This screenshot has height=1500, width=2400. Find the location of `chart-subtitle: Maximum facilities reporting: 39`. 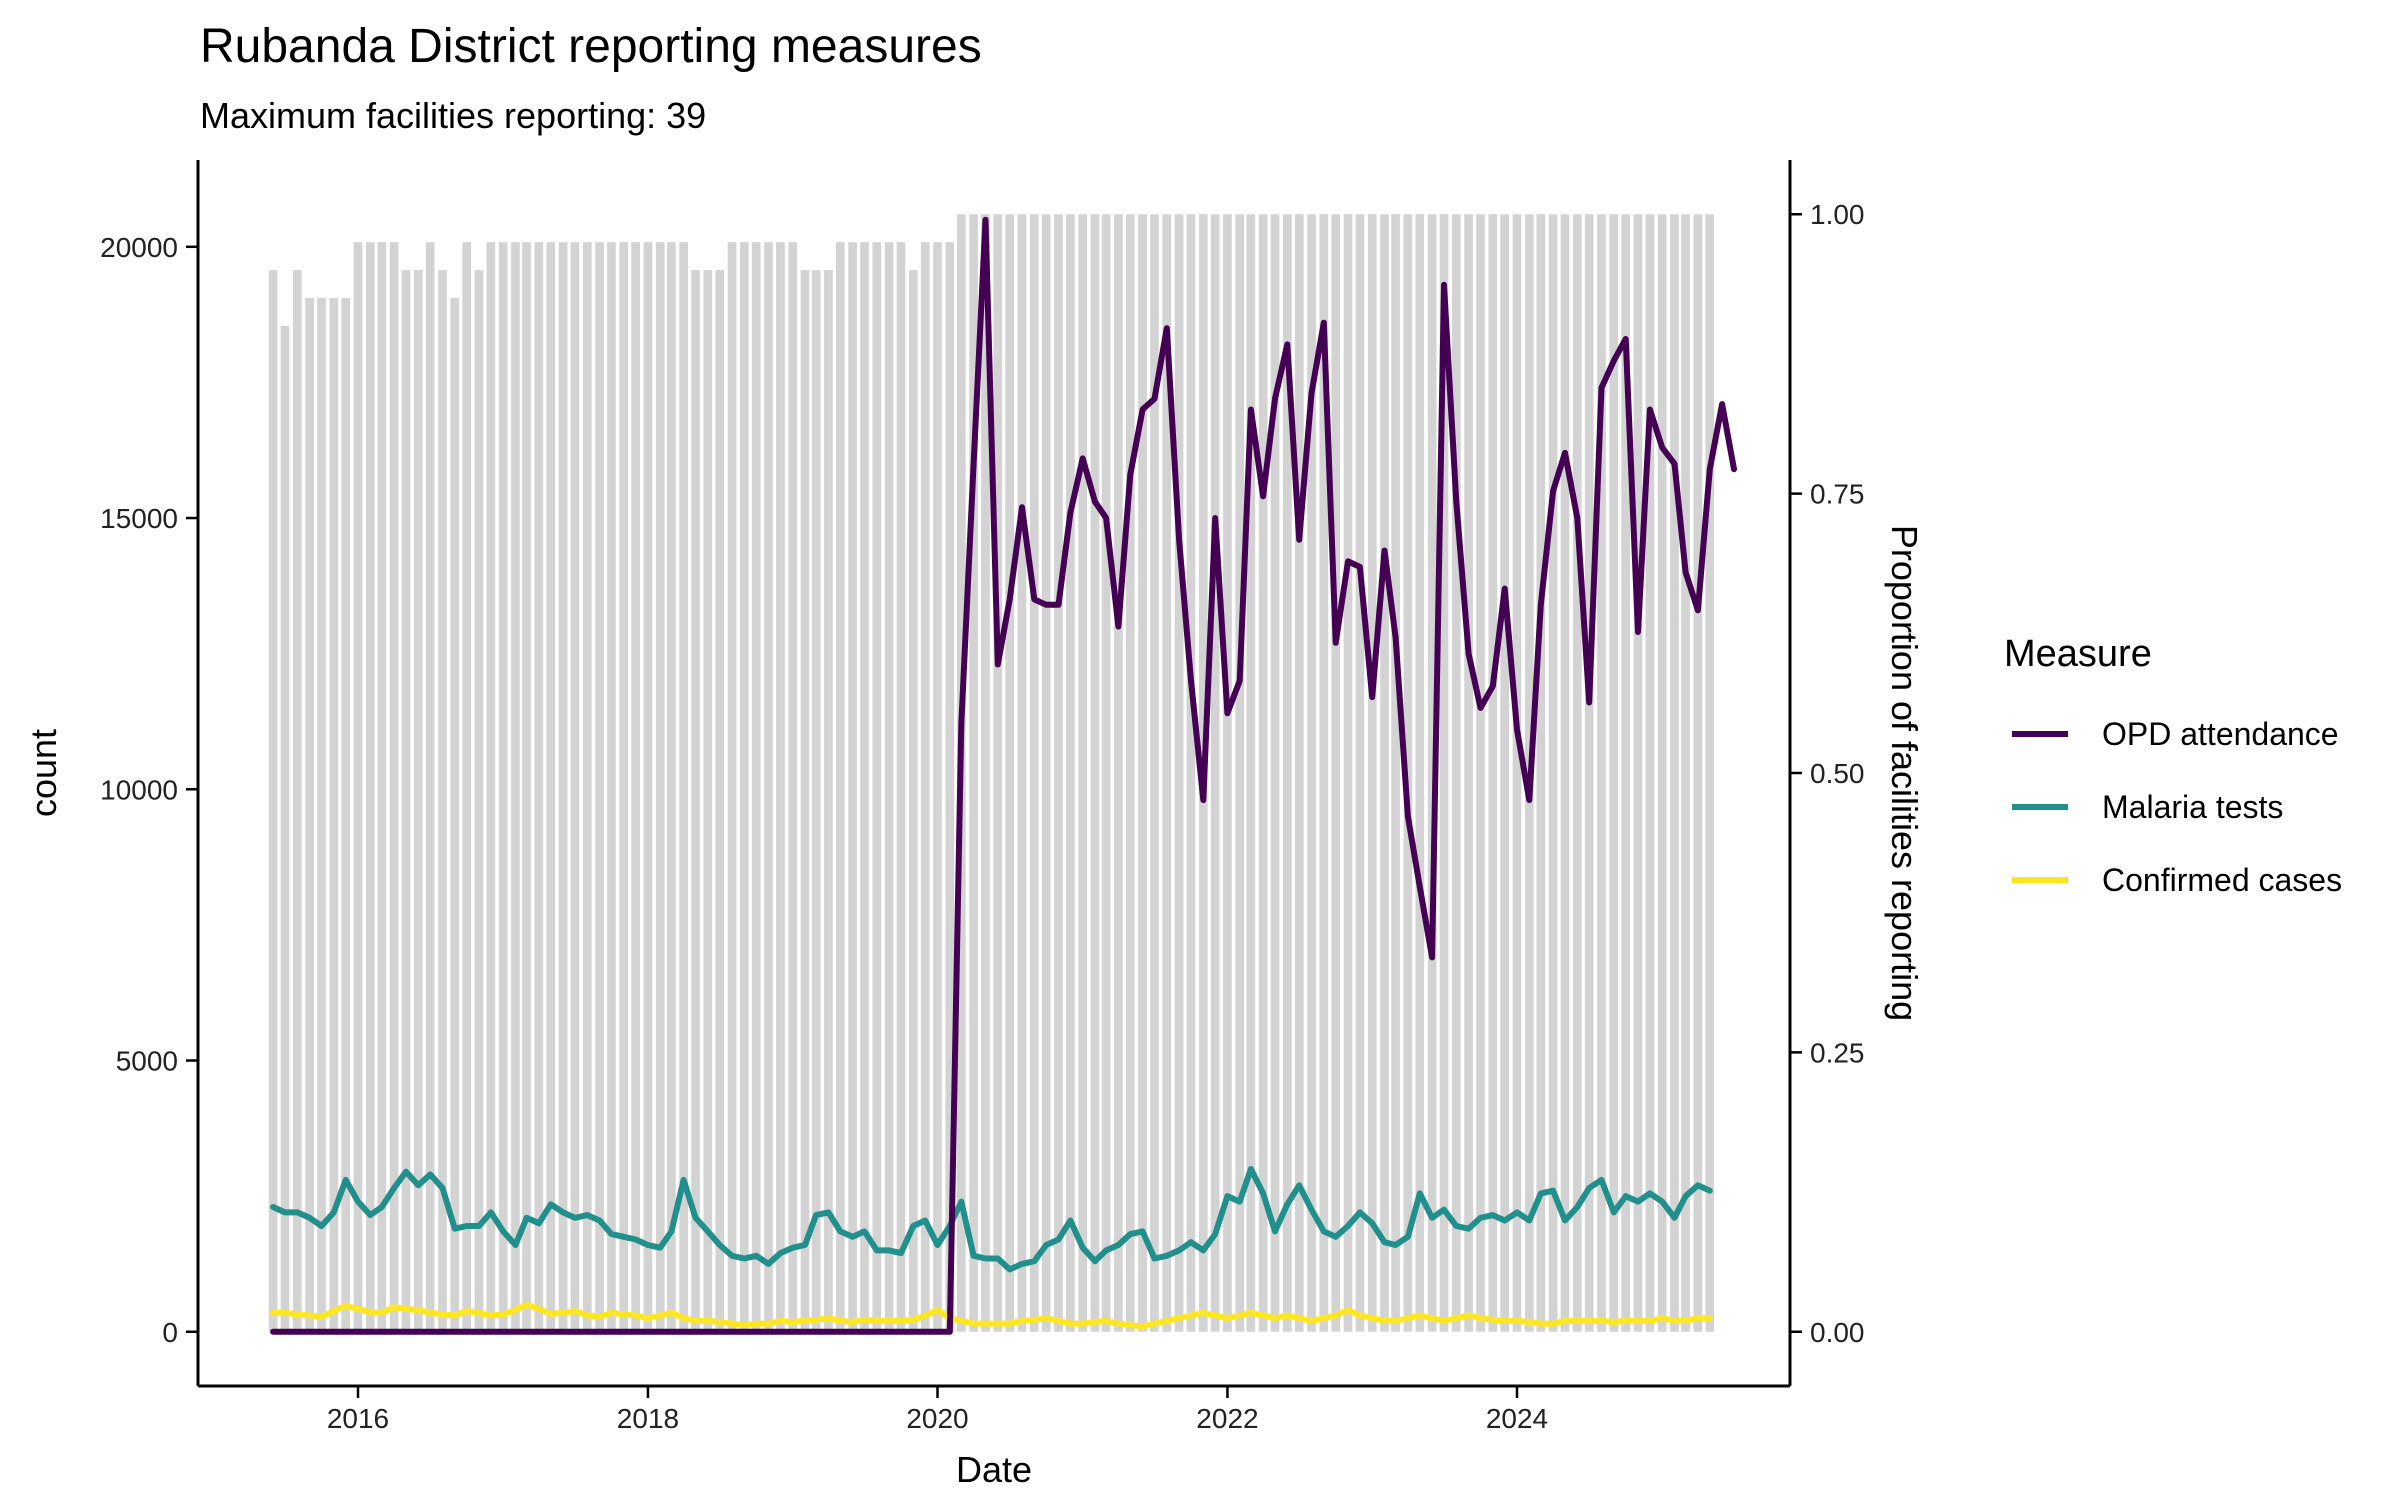

chart-subtitle: Maximum facilities reporting: 39 is located at coordinates (453, 115).